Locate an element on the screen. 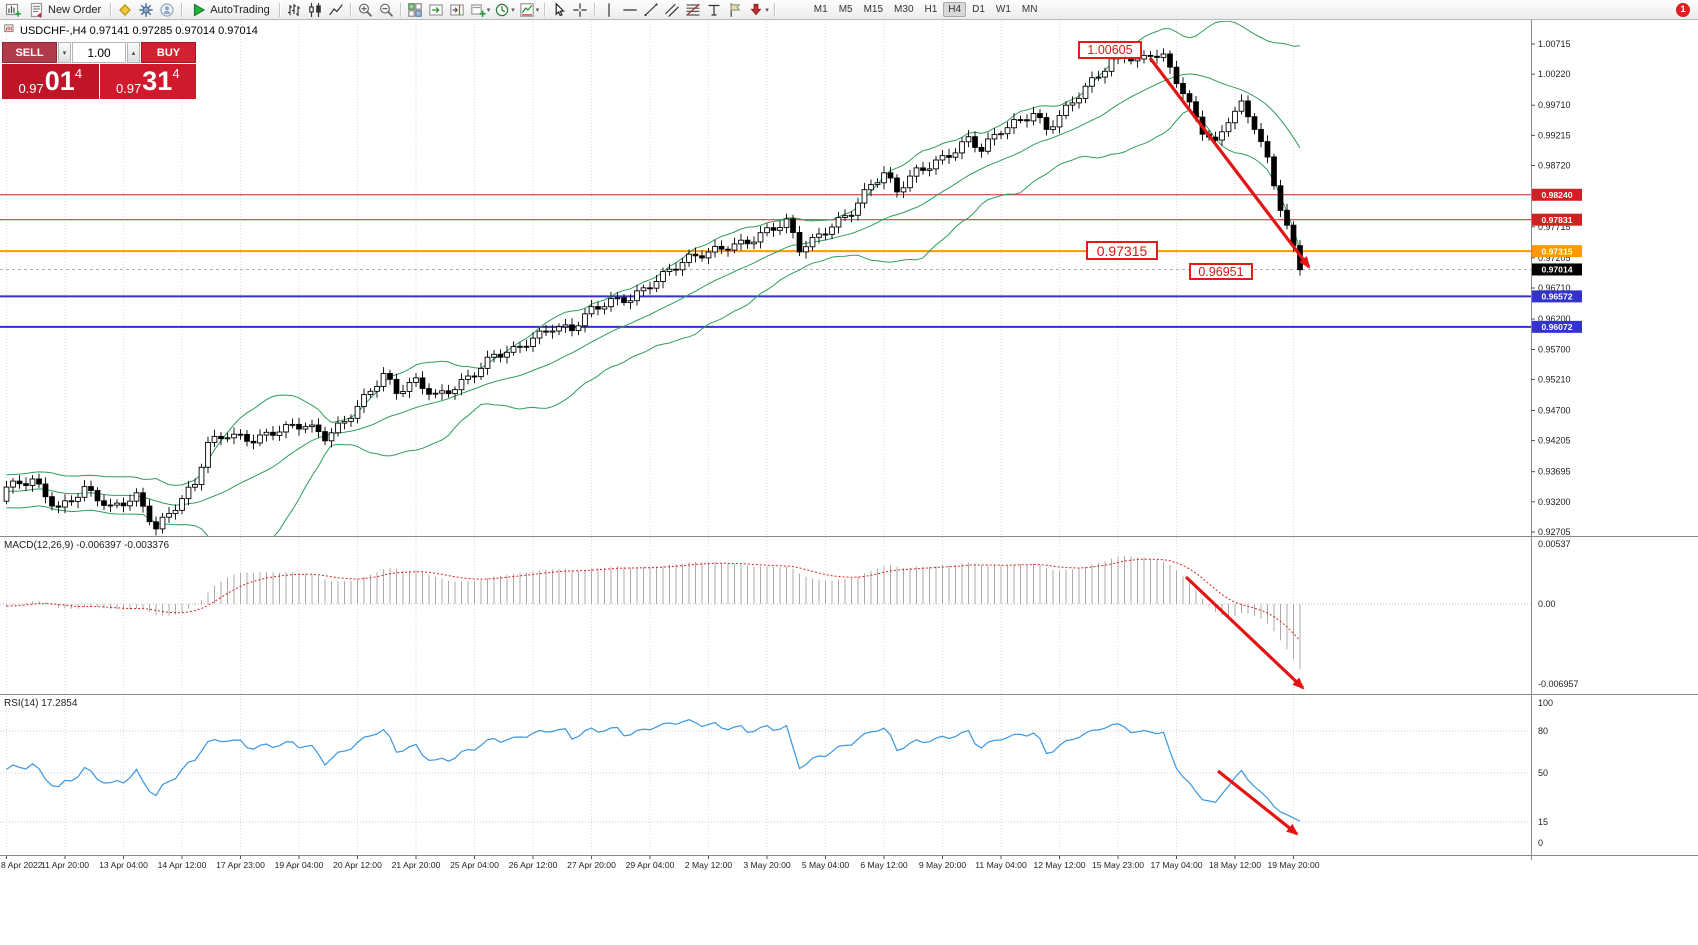 The height and width of the screenshot is (945, 1698). community-button is located at coordinates (167, 10).